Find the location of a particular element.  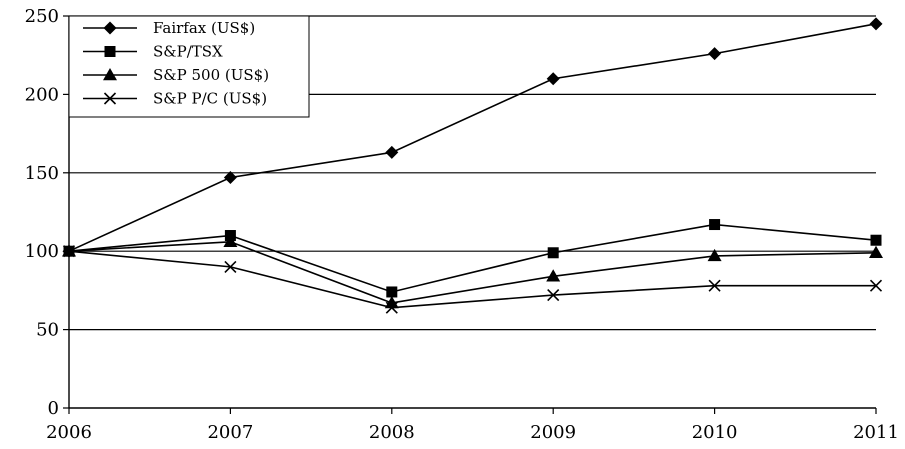

legend-entry: Fairfax (US$) is located at coordinates (169, 28).